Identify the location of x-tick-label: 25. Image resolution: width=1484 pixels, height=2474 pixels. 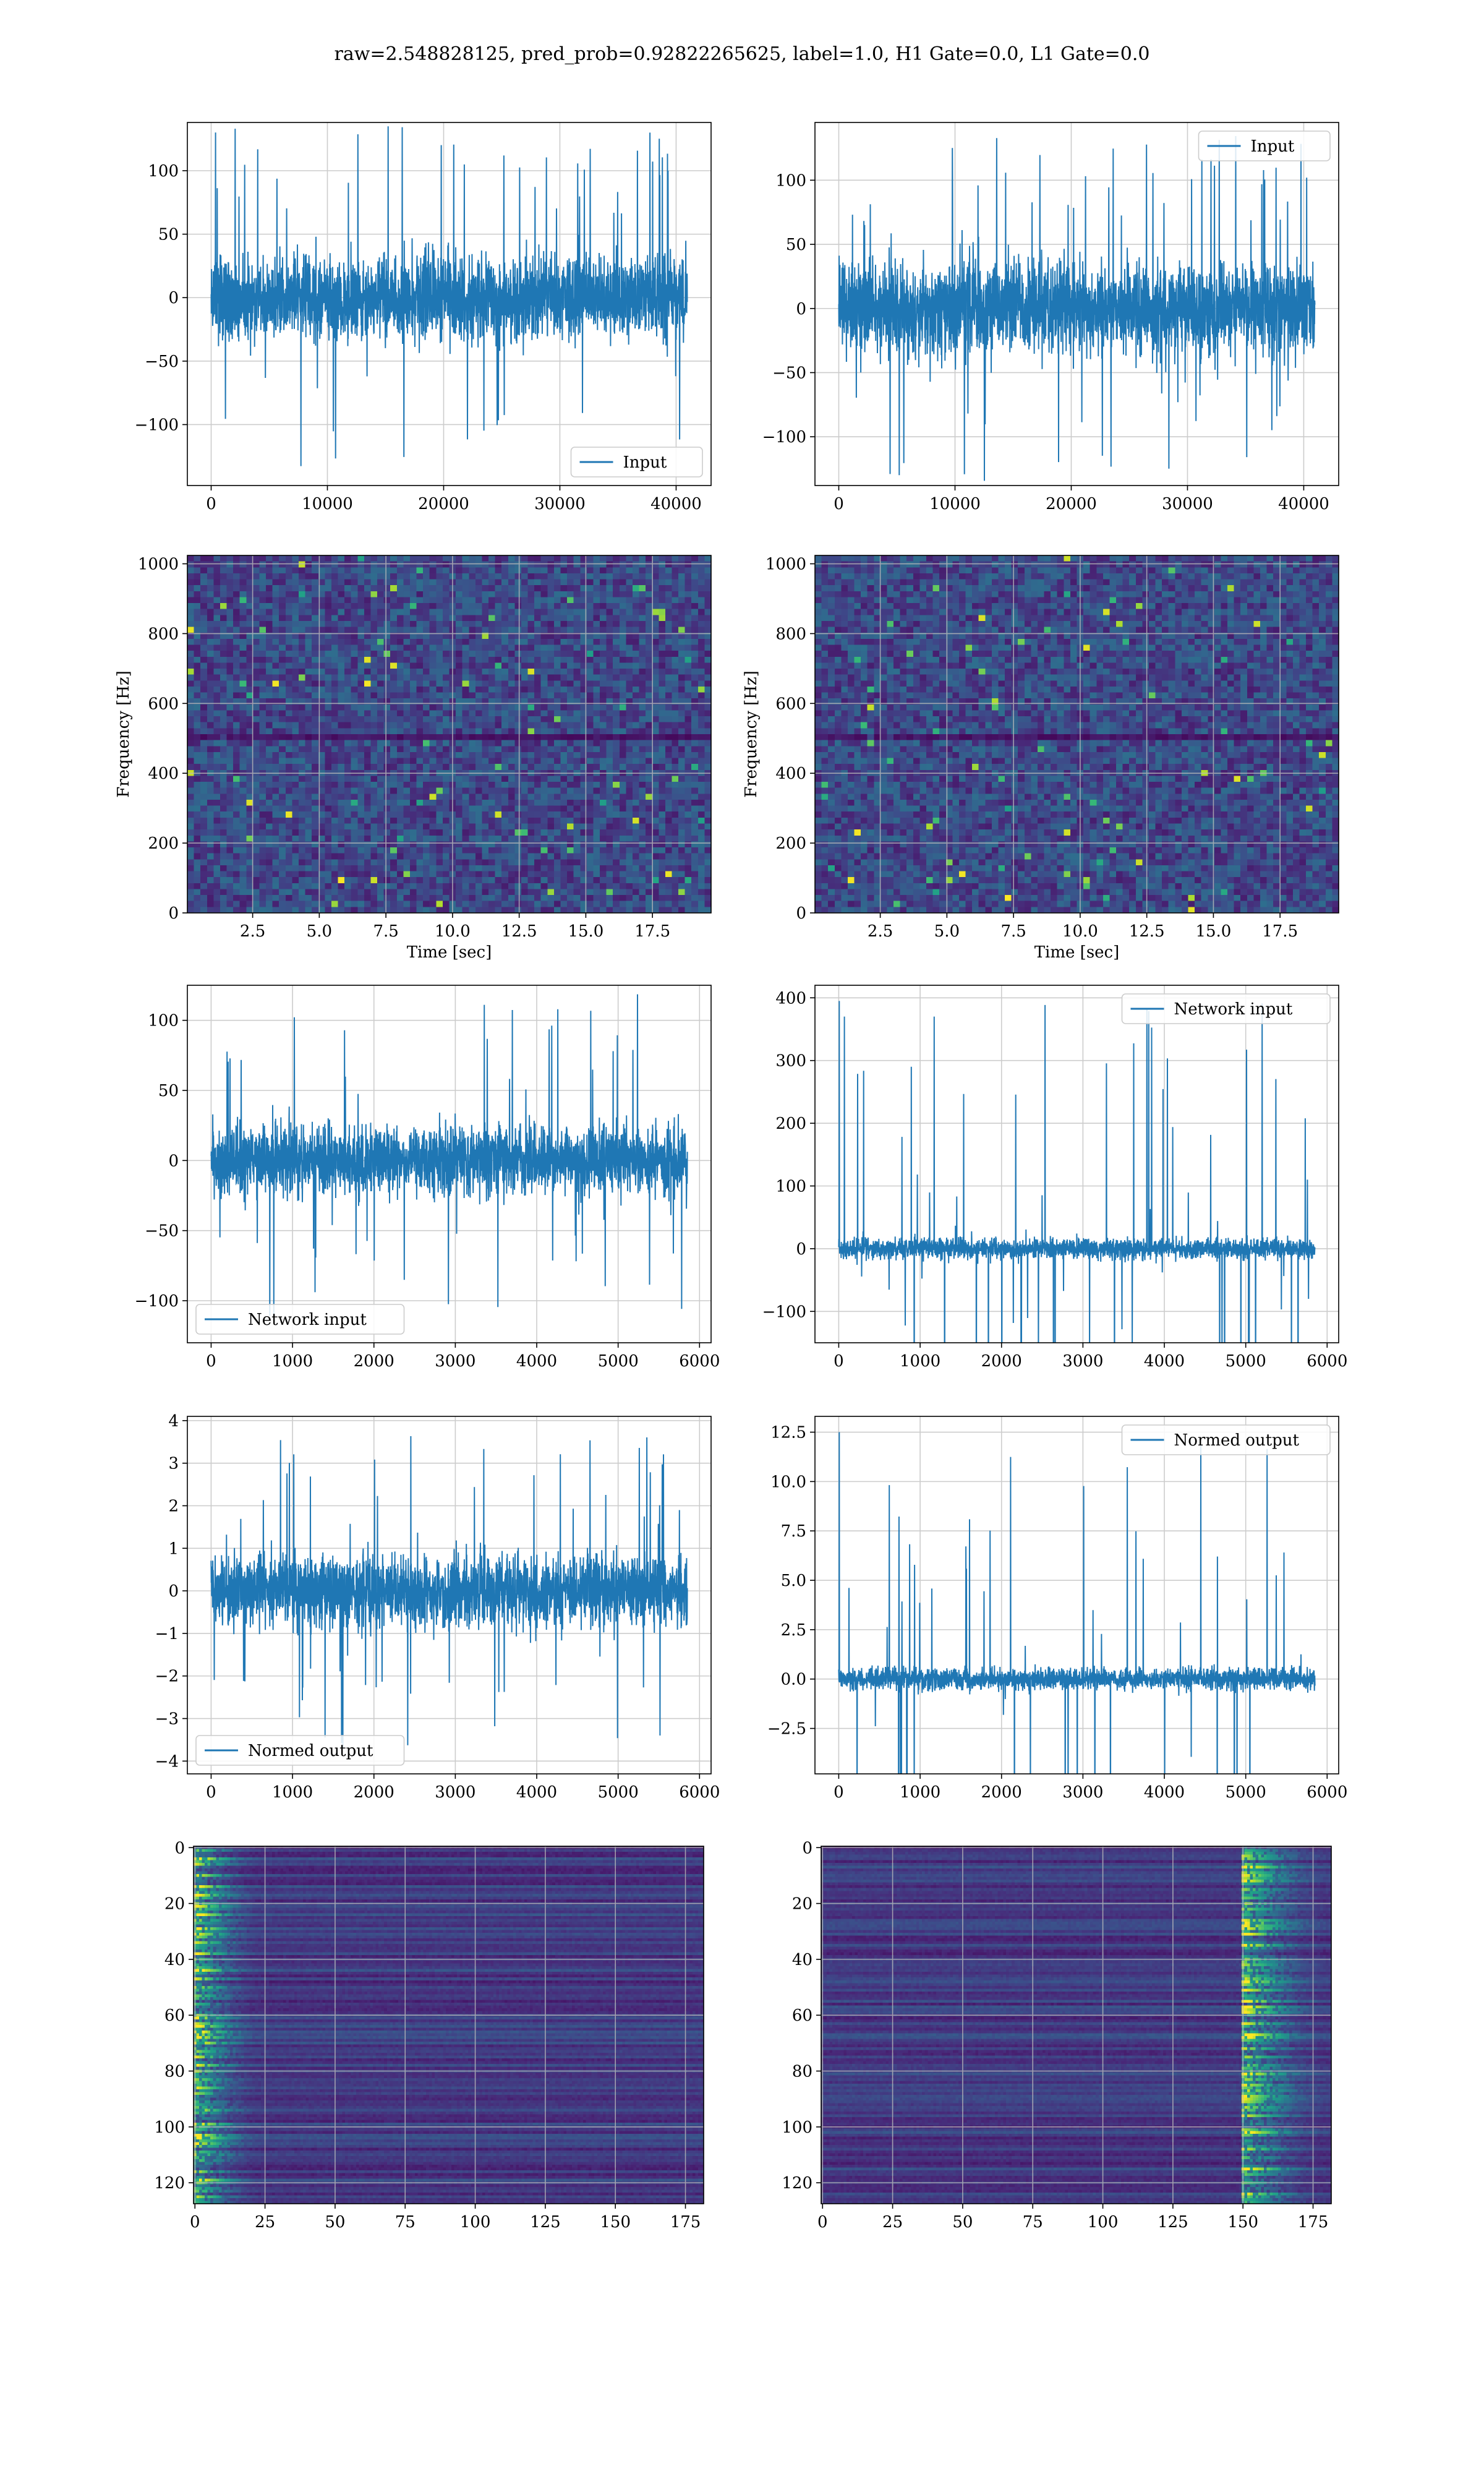
(892, 2222).